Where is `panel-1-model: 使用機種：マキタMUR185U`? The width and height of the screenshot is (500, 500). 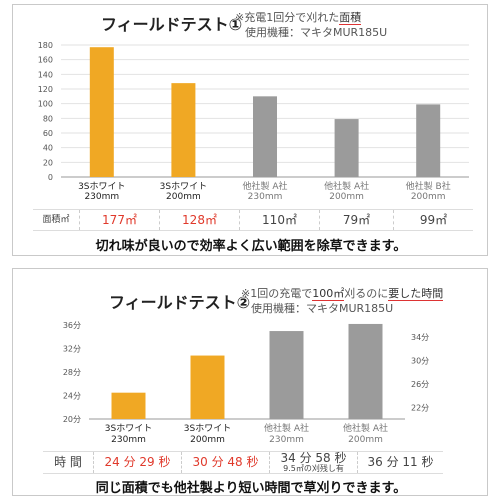 panel-1-model: 使用機種：マキタMUR185U is located at coordinates (316, 32).